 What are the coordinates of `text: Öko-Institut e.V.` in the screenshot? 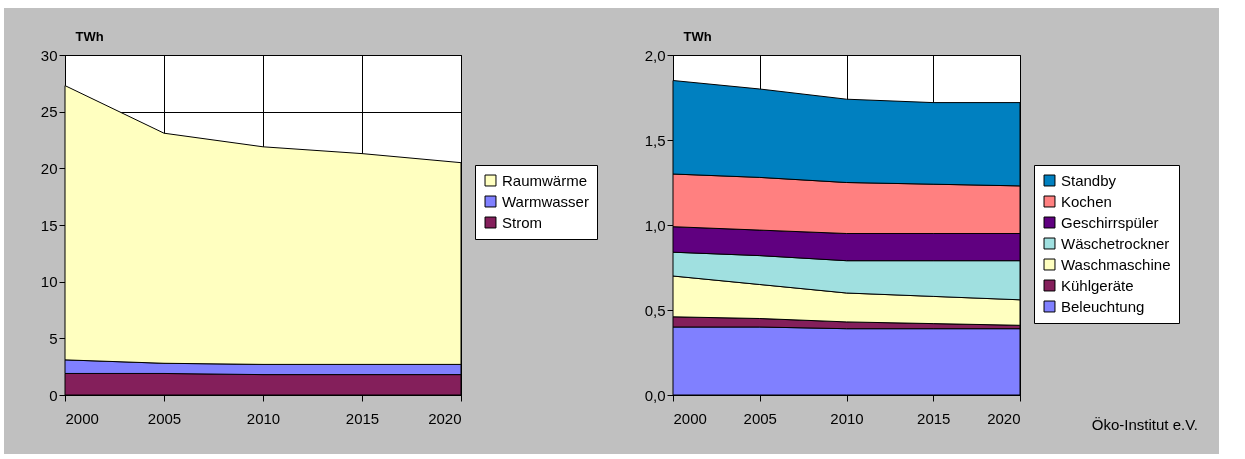 It's located at (1144, 424).